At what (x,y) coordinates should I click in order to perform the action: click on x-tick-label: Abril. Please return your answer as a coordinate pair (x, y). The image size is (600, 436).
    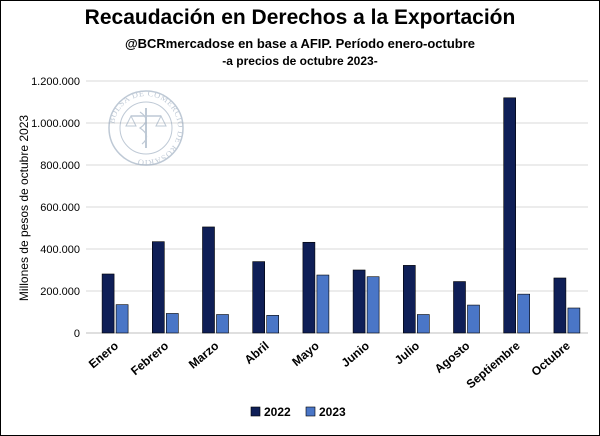
    Looking at the image, I should click on (257, 353).